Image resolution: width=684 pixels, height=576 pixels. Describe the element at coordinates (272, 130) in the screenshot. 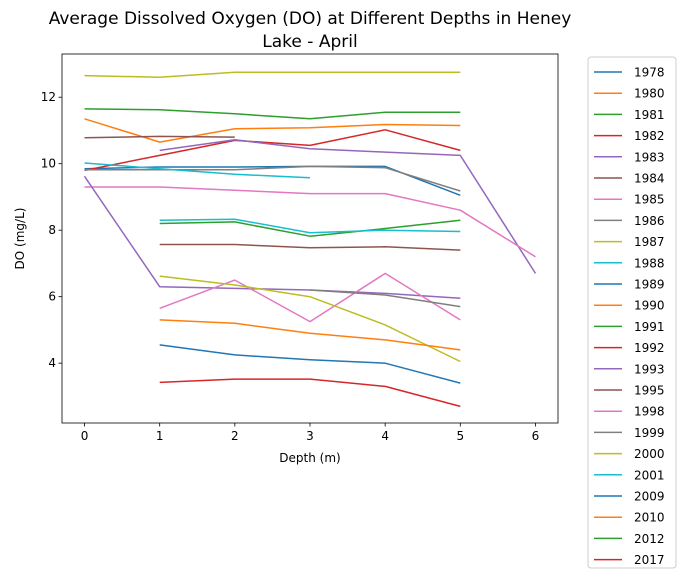

I see `series-line-1980` at that location.